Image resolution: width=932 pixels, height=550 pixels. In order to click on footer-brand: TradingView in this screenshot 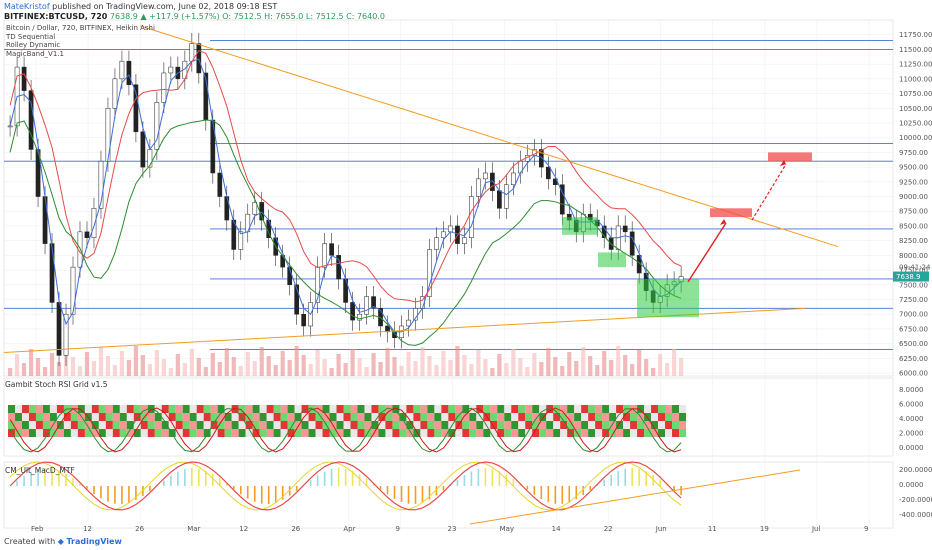, I will do `click(94, 541)`.